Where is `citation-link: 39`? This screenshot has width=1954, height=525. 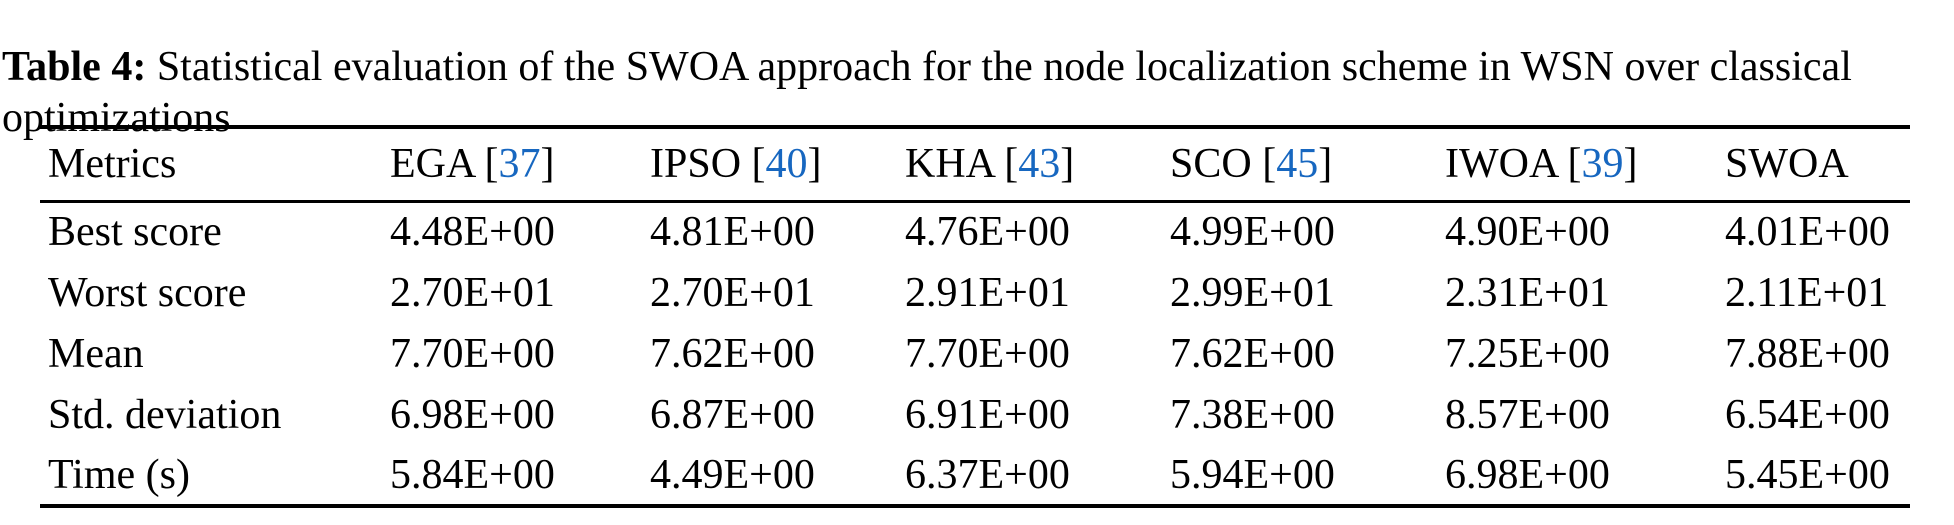 citation-link: 39 is located at coordinates (1602, 164).